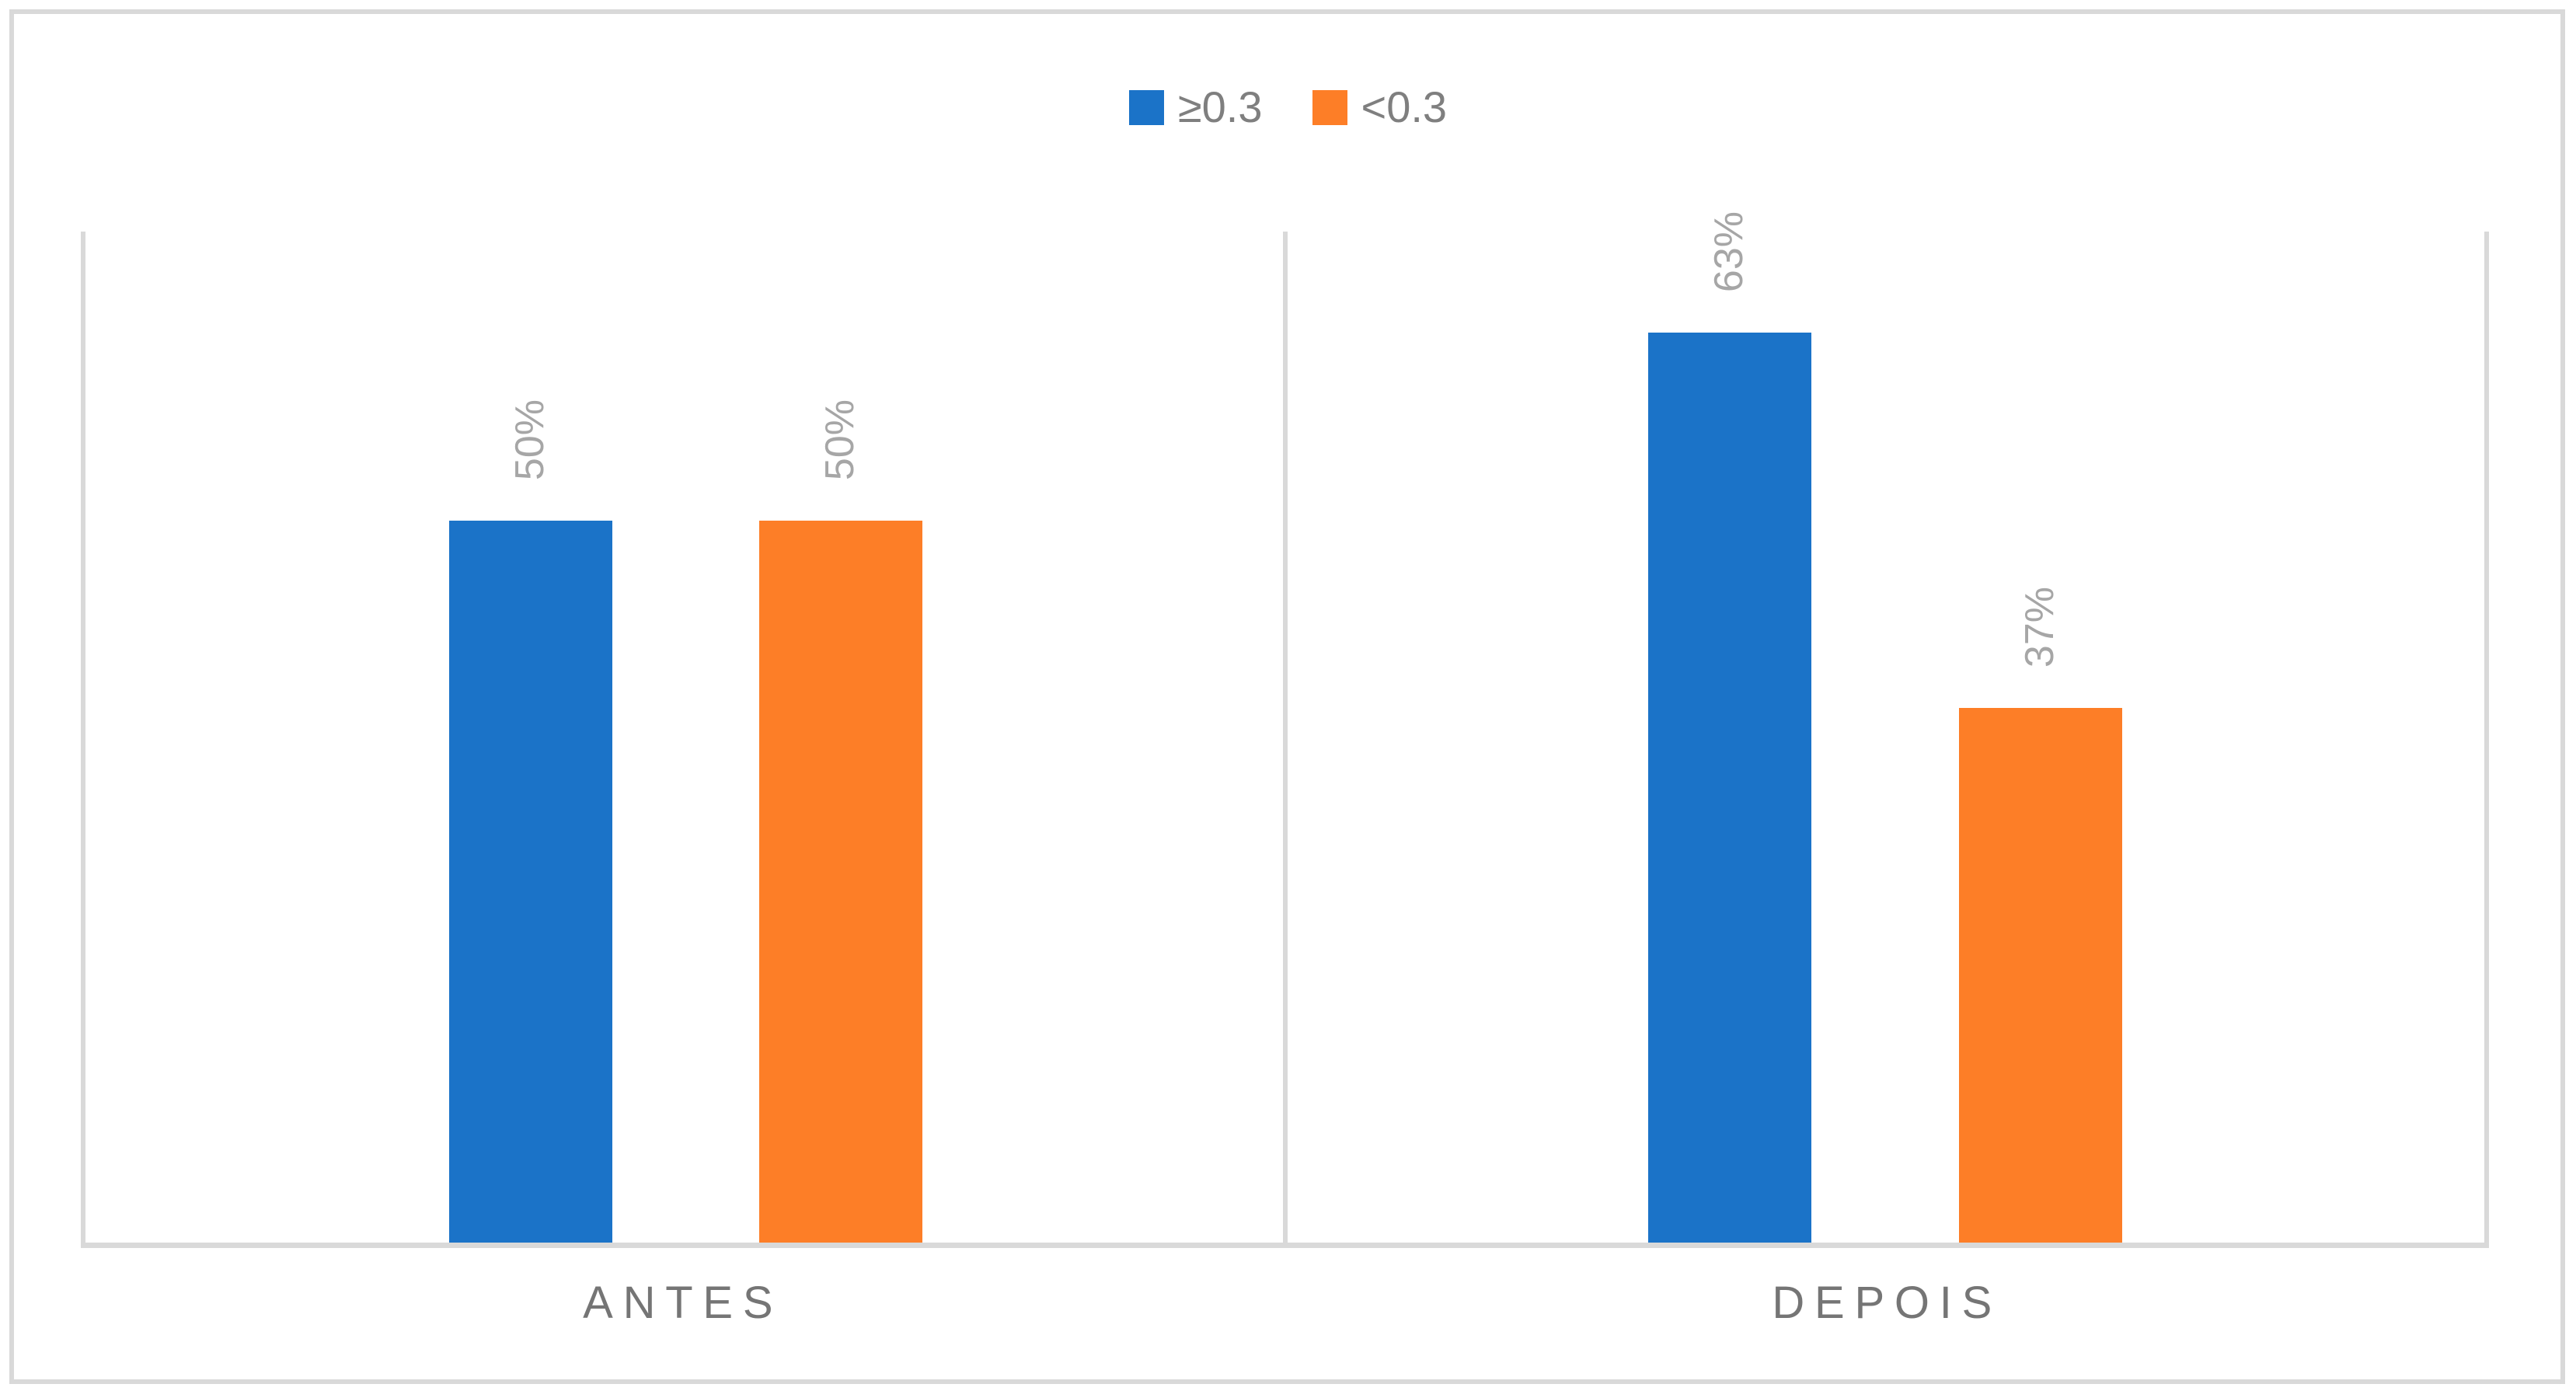  I want to click on legend-label-ge-0-3: ≥0.3, so click(1220, 107).